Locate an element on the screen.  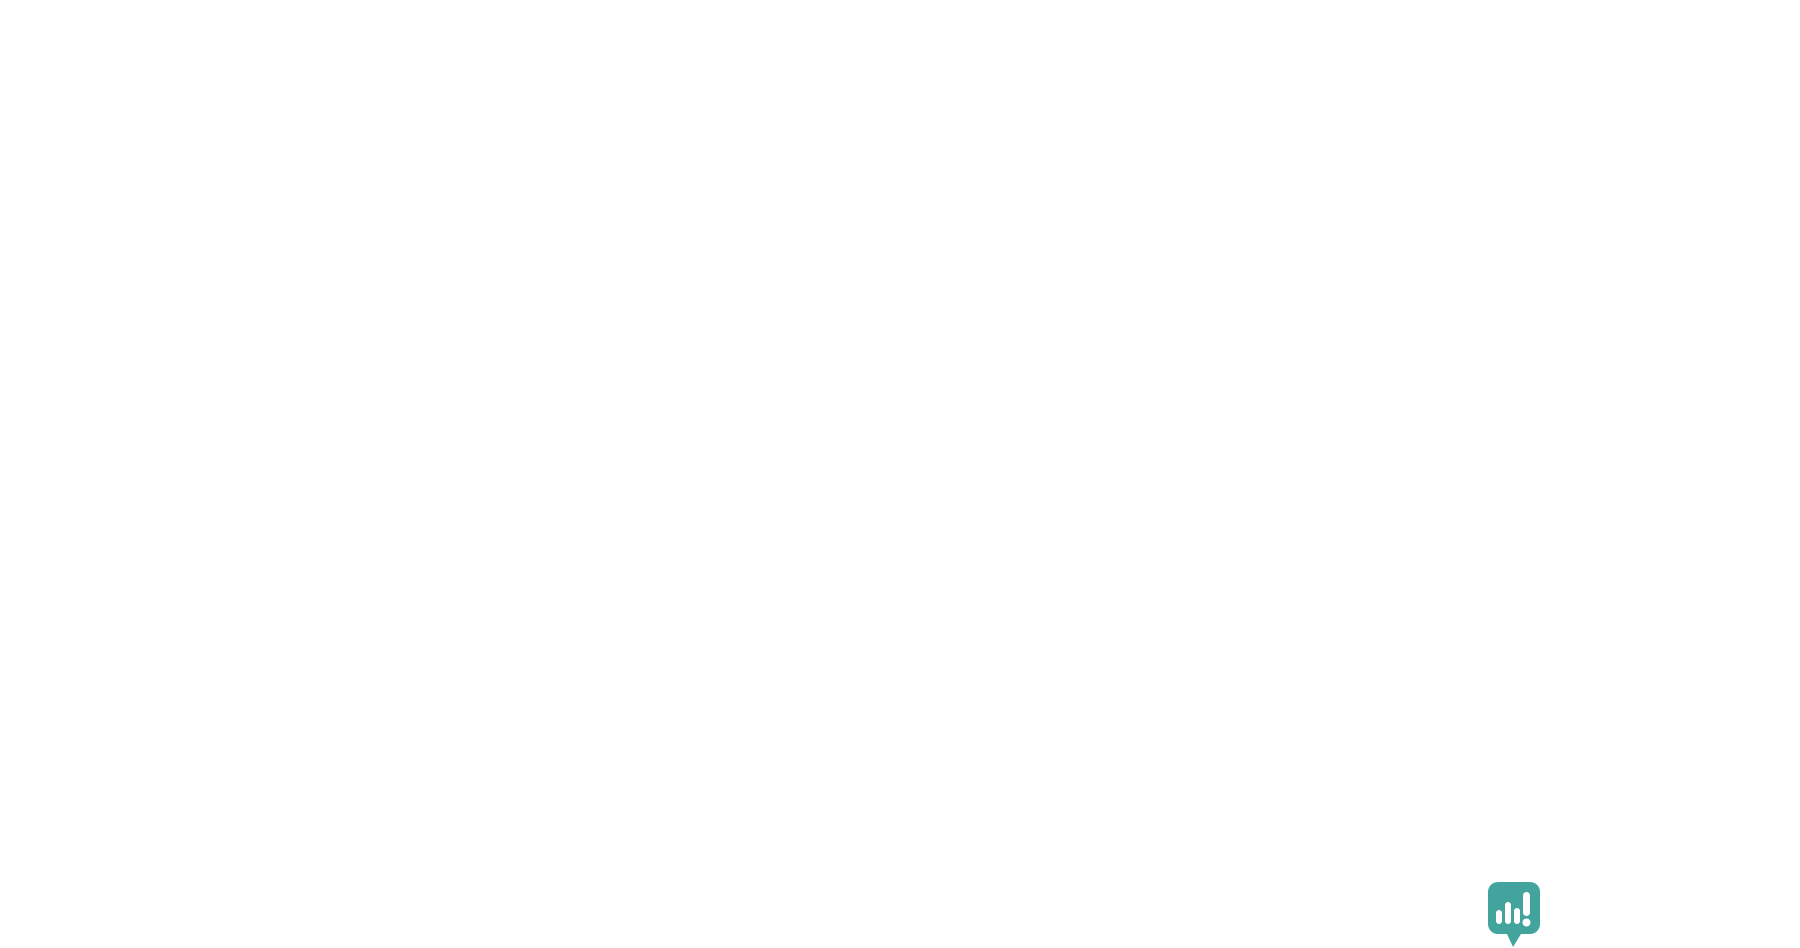
newsworthy-bubble-chart-icon is located at coordinates (1514, 914).